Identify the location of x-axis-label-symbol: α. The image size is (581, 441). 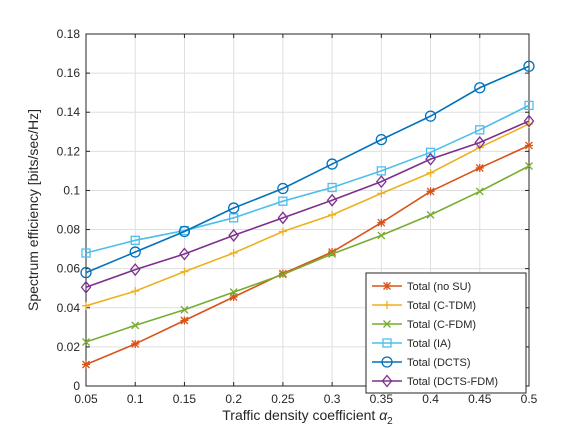
(383, 415).